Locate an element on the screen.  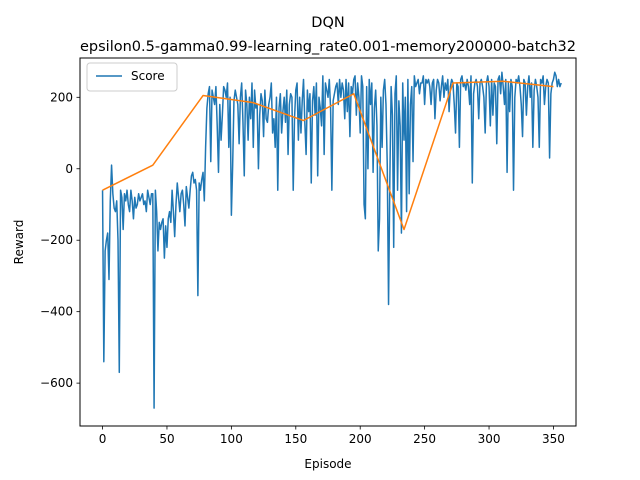
x-tick-label: 150 is located at coordinates (295, 439).